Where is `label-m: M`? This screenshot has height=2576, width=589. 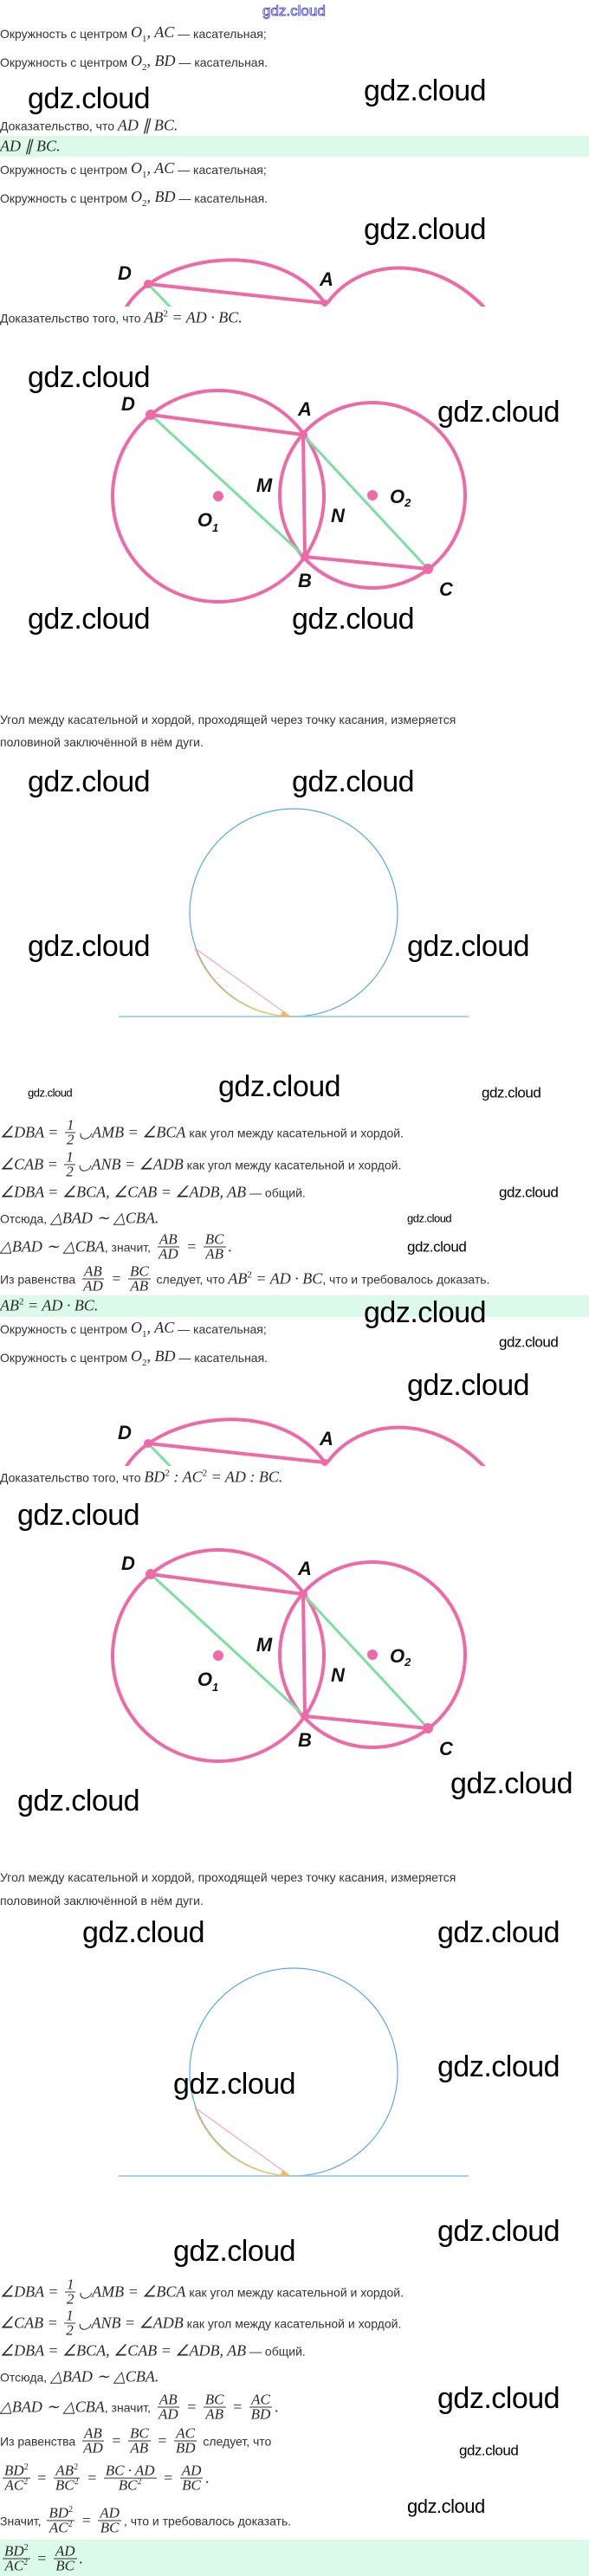 label-m: M is located at coordinates (264, 1645).